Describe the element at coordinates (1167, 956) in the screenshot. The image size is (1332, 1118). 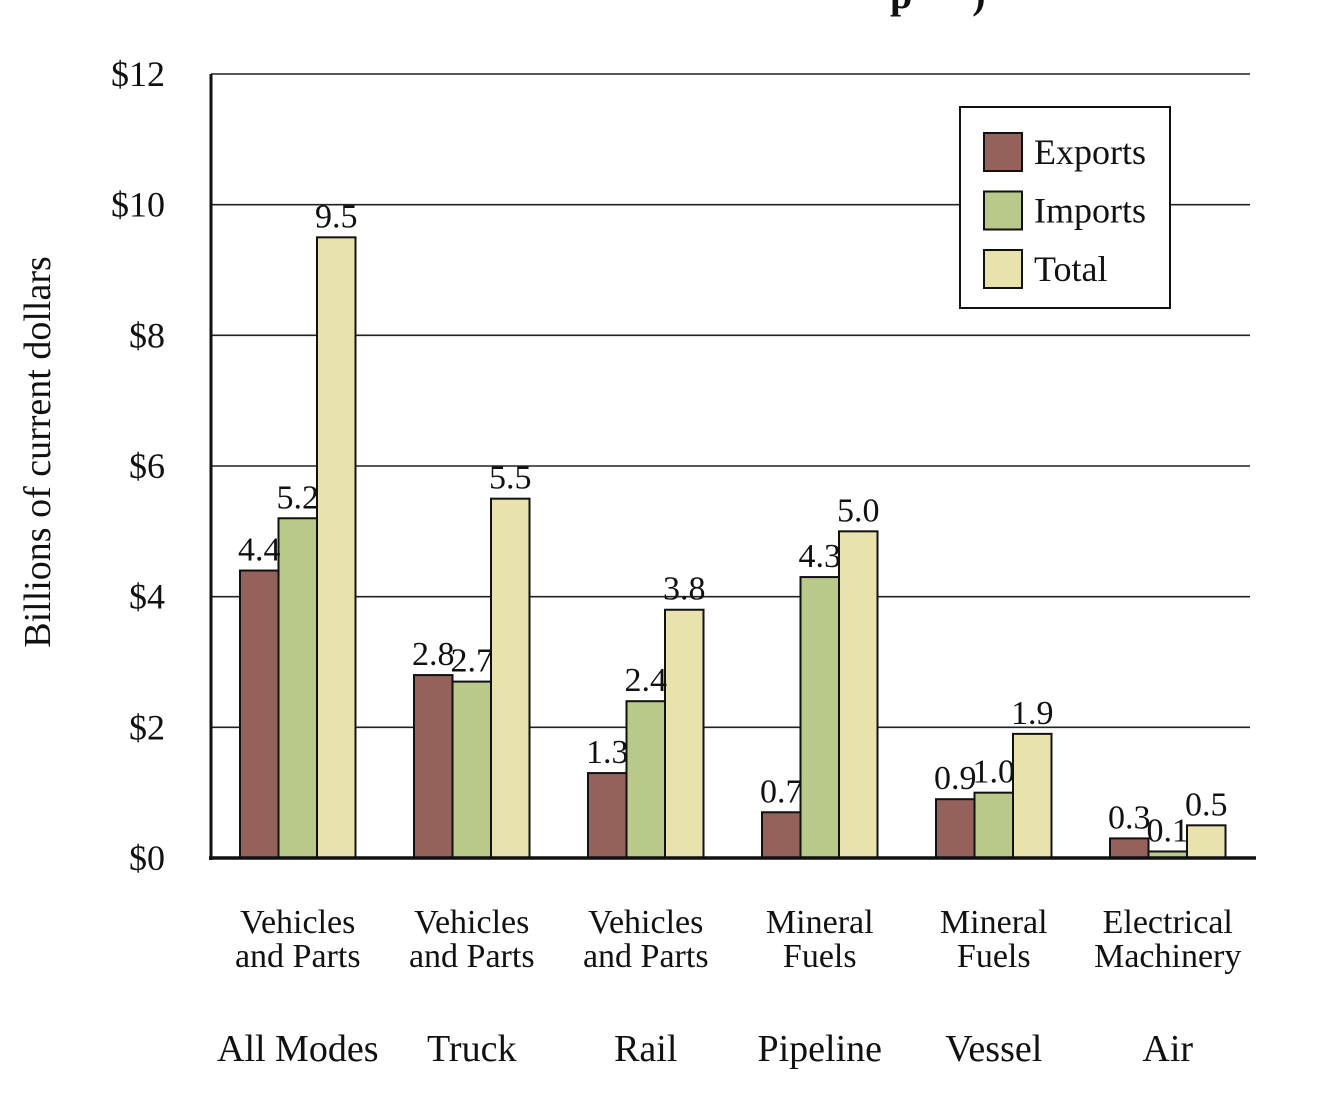
I see `category-label: Machinery` at that location.